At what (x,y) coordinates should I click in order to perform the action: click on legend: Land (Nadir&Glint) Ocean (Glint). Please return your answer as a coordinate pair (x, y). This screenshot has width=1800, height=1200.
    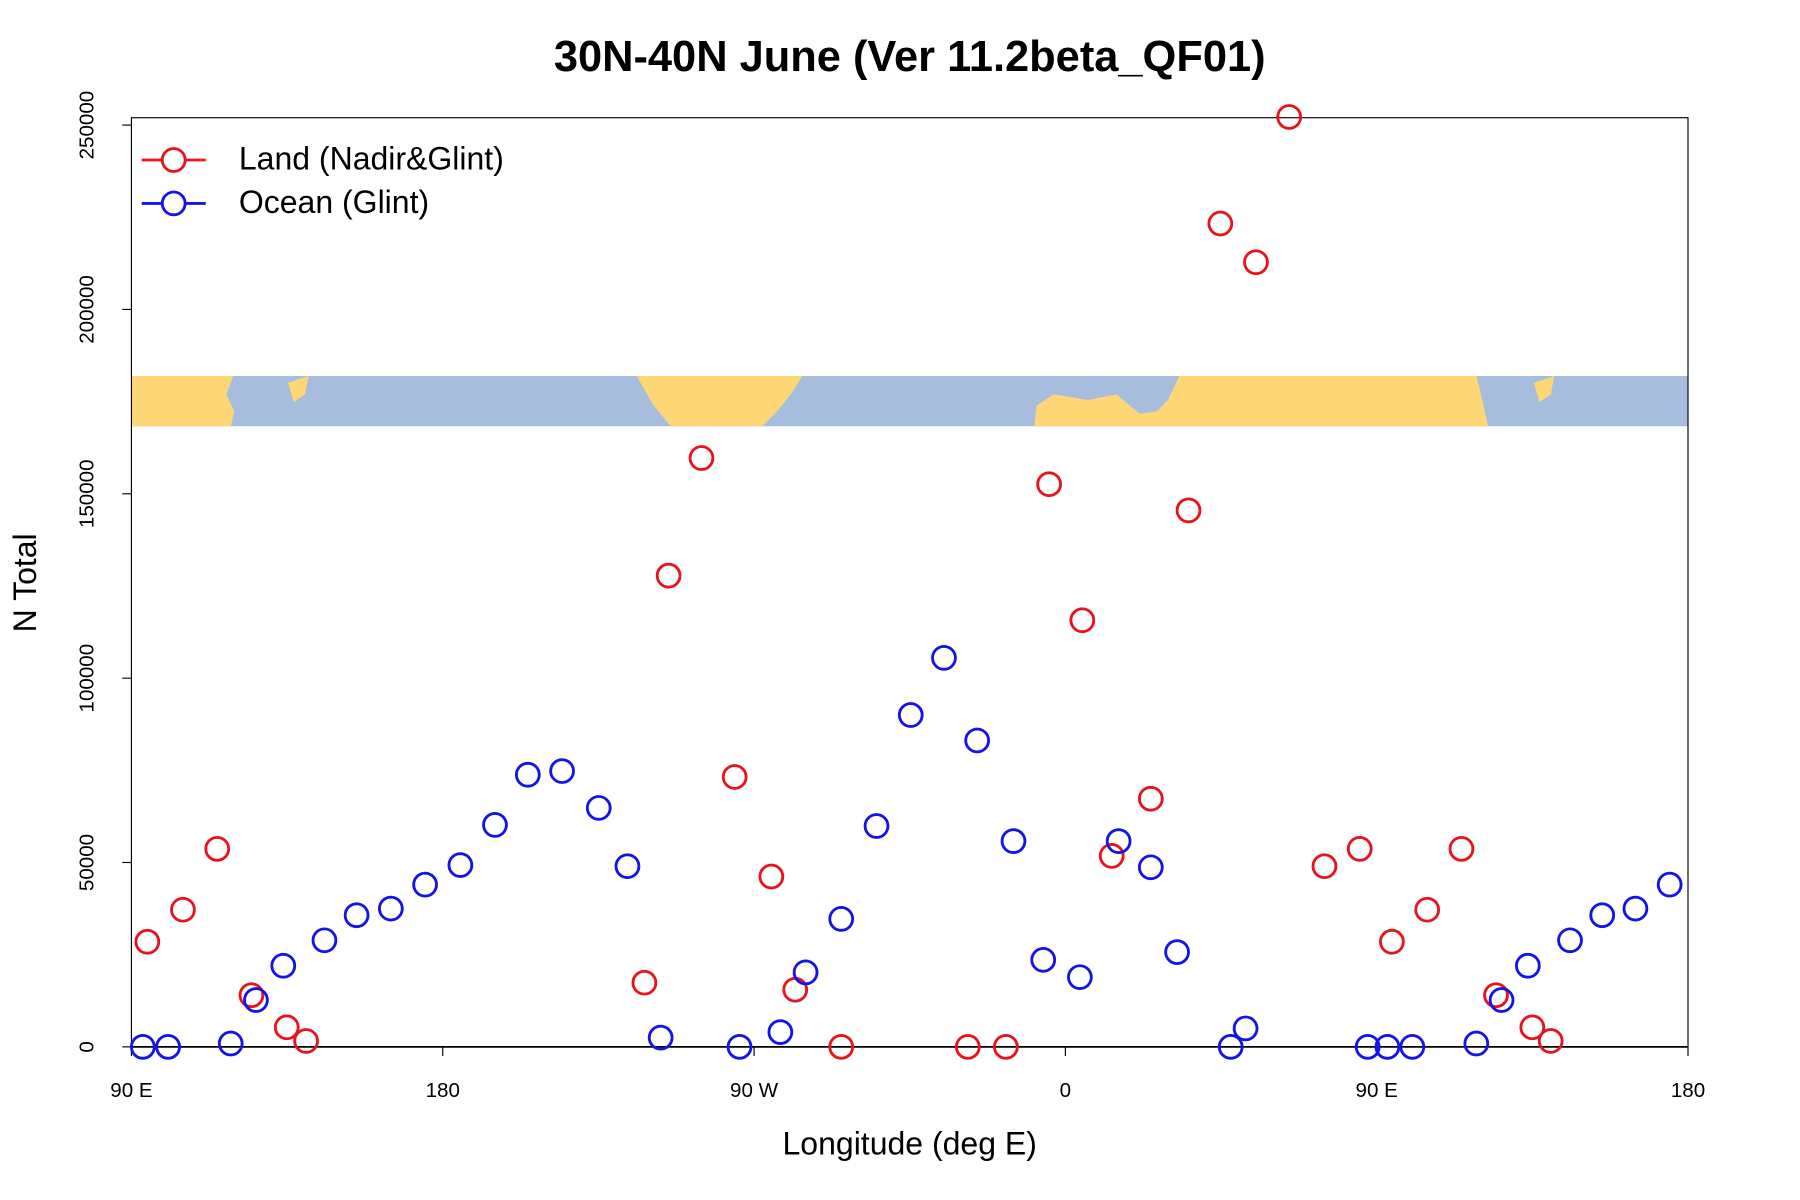
    Looking at the image, I should click on (322, 180).